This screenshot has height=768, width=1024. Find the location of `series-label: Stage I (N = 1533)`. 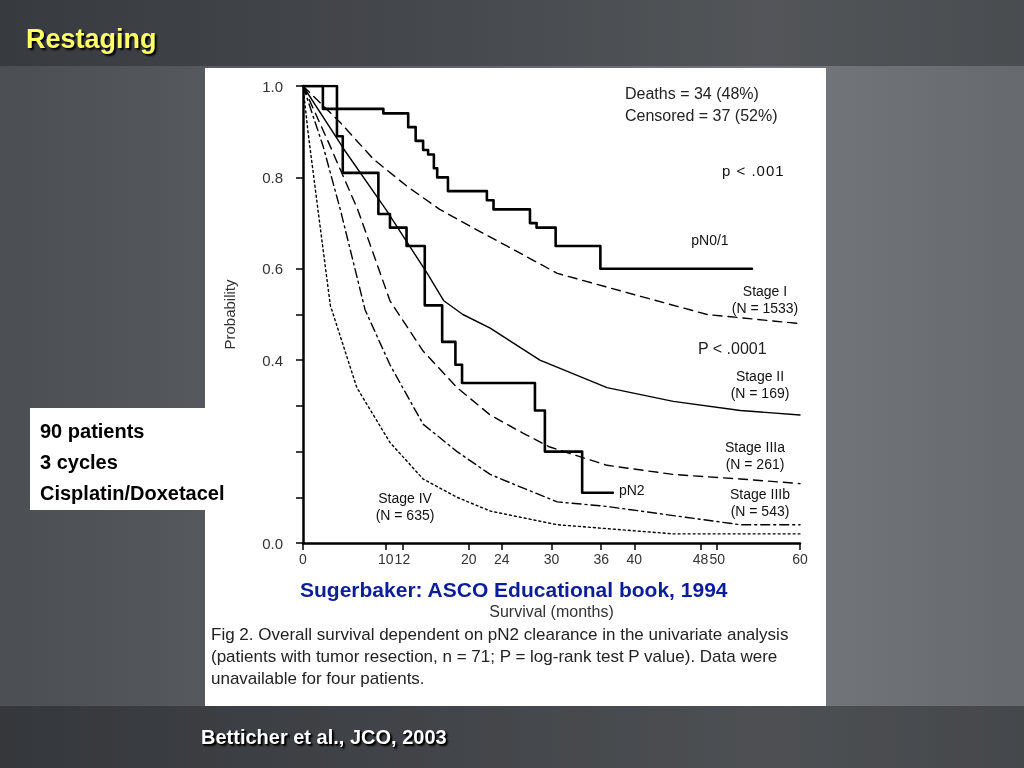

series-label: Stage I (N = 1533) is located at coordinates (765, 300).